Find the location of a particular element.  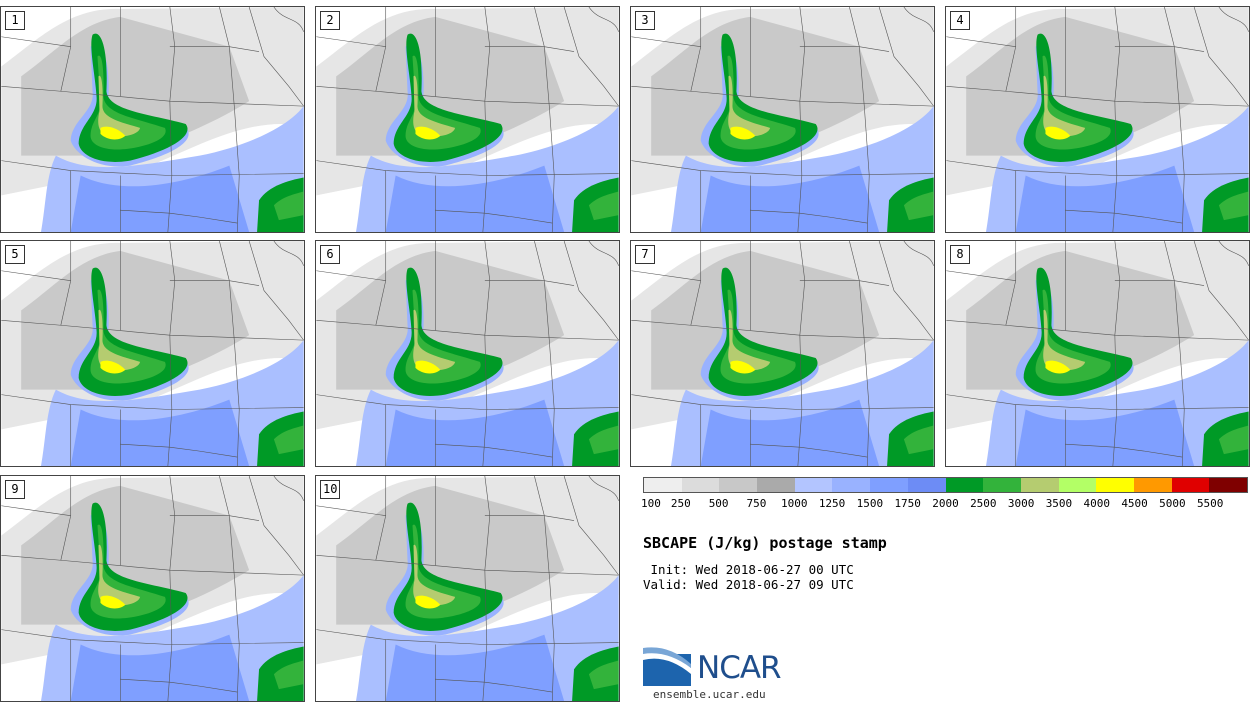

map-panel: 2 is located at coordinates (467, 119).